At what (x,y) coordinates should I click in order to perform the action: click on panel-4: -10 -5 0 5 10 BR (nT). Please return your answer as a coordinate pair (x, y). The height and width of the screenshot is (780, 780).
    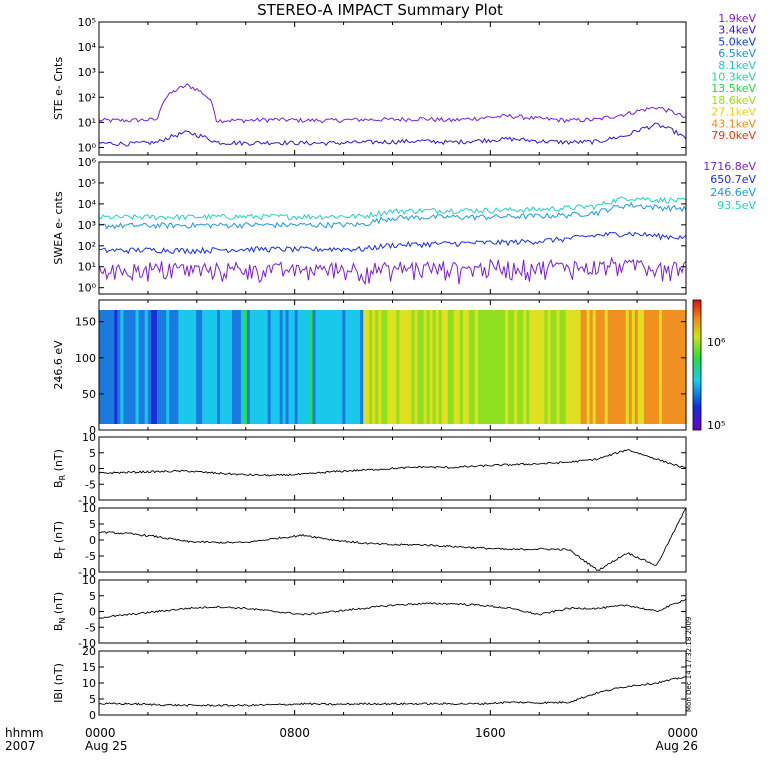
    Looking at the image, I should click on (369, 469).